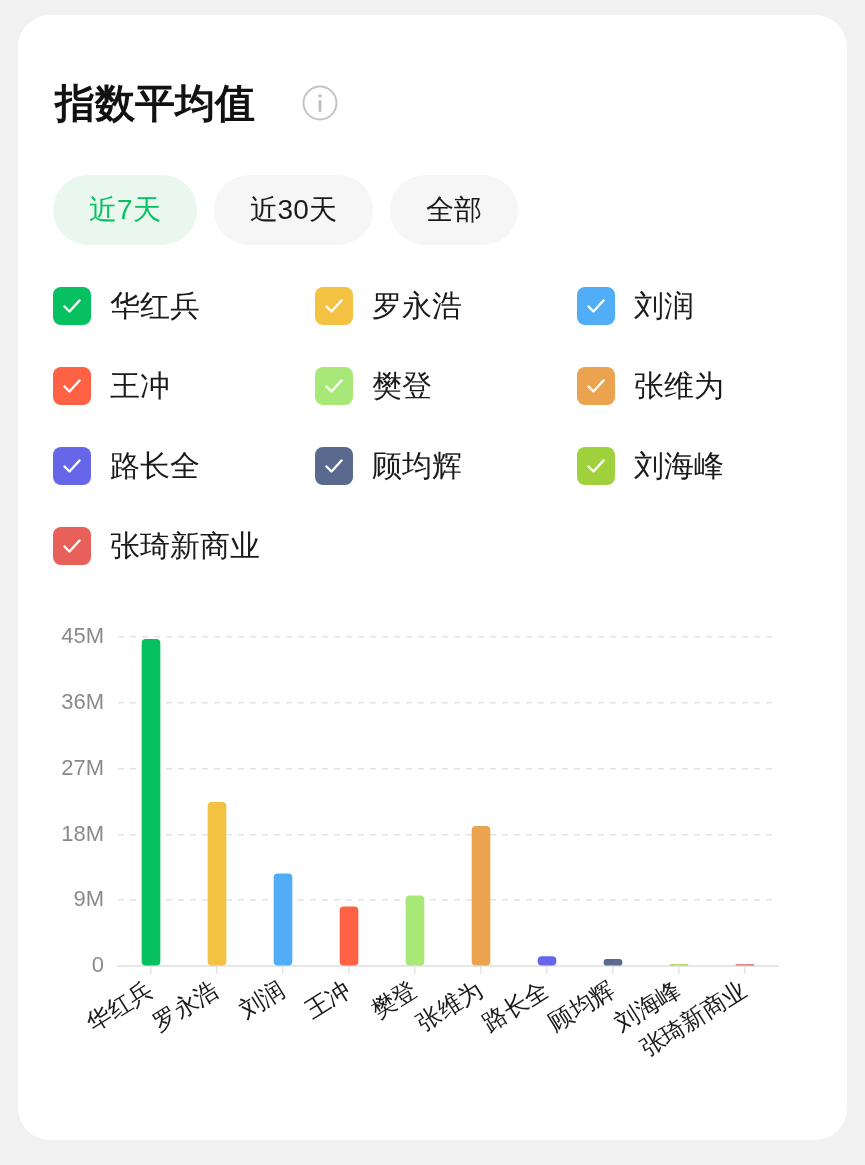  Describe the element at coordinates (97, 965) in the screenshot. I see `y-tick-label: 0` at that location.